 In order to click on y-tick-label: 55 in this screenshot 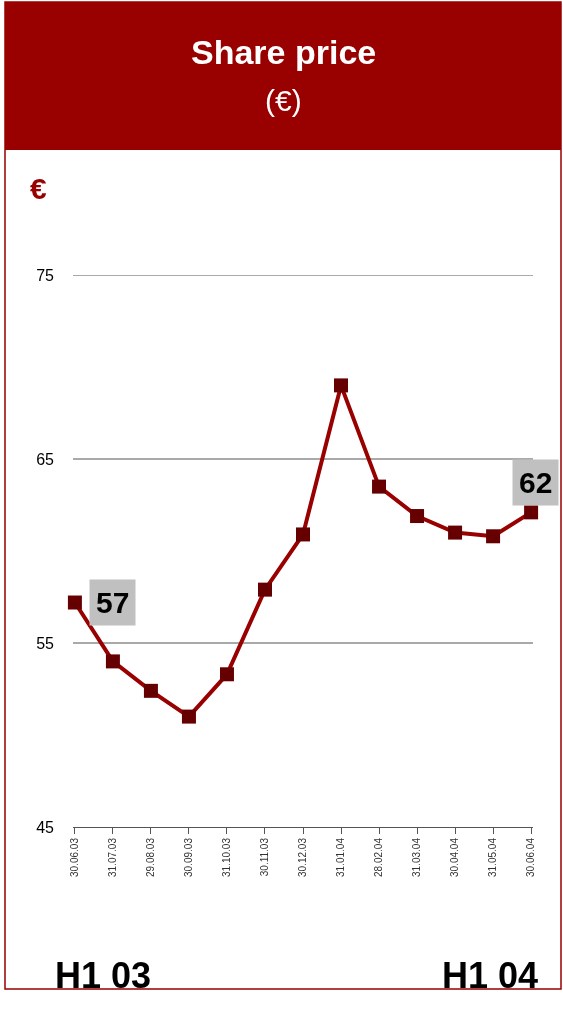, I will do `click(45, 643)`.